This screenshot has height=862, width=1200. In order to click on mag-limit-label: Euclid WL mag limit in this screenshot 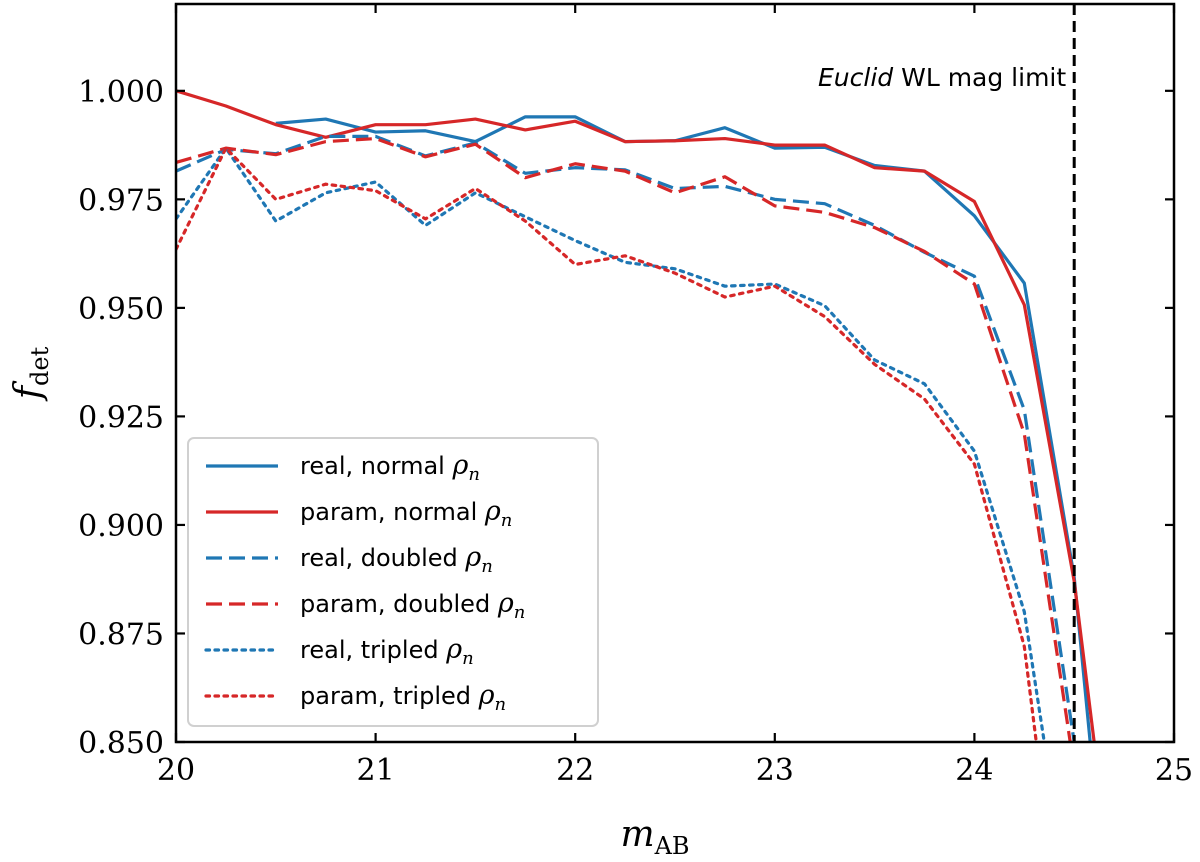, I will do `click(942, 77)`.